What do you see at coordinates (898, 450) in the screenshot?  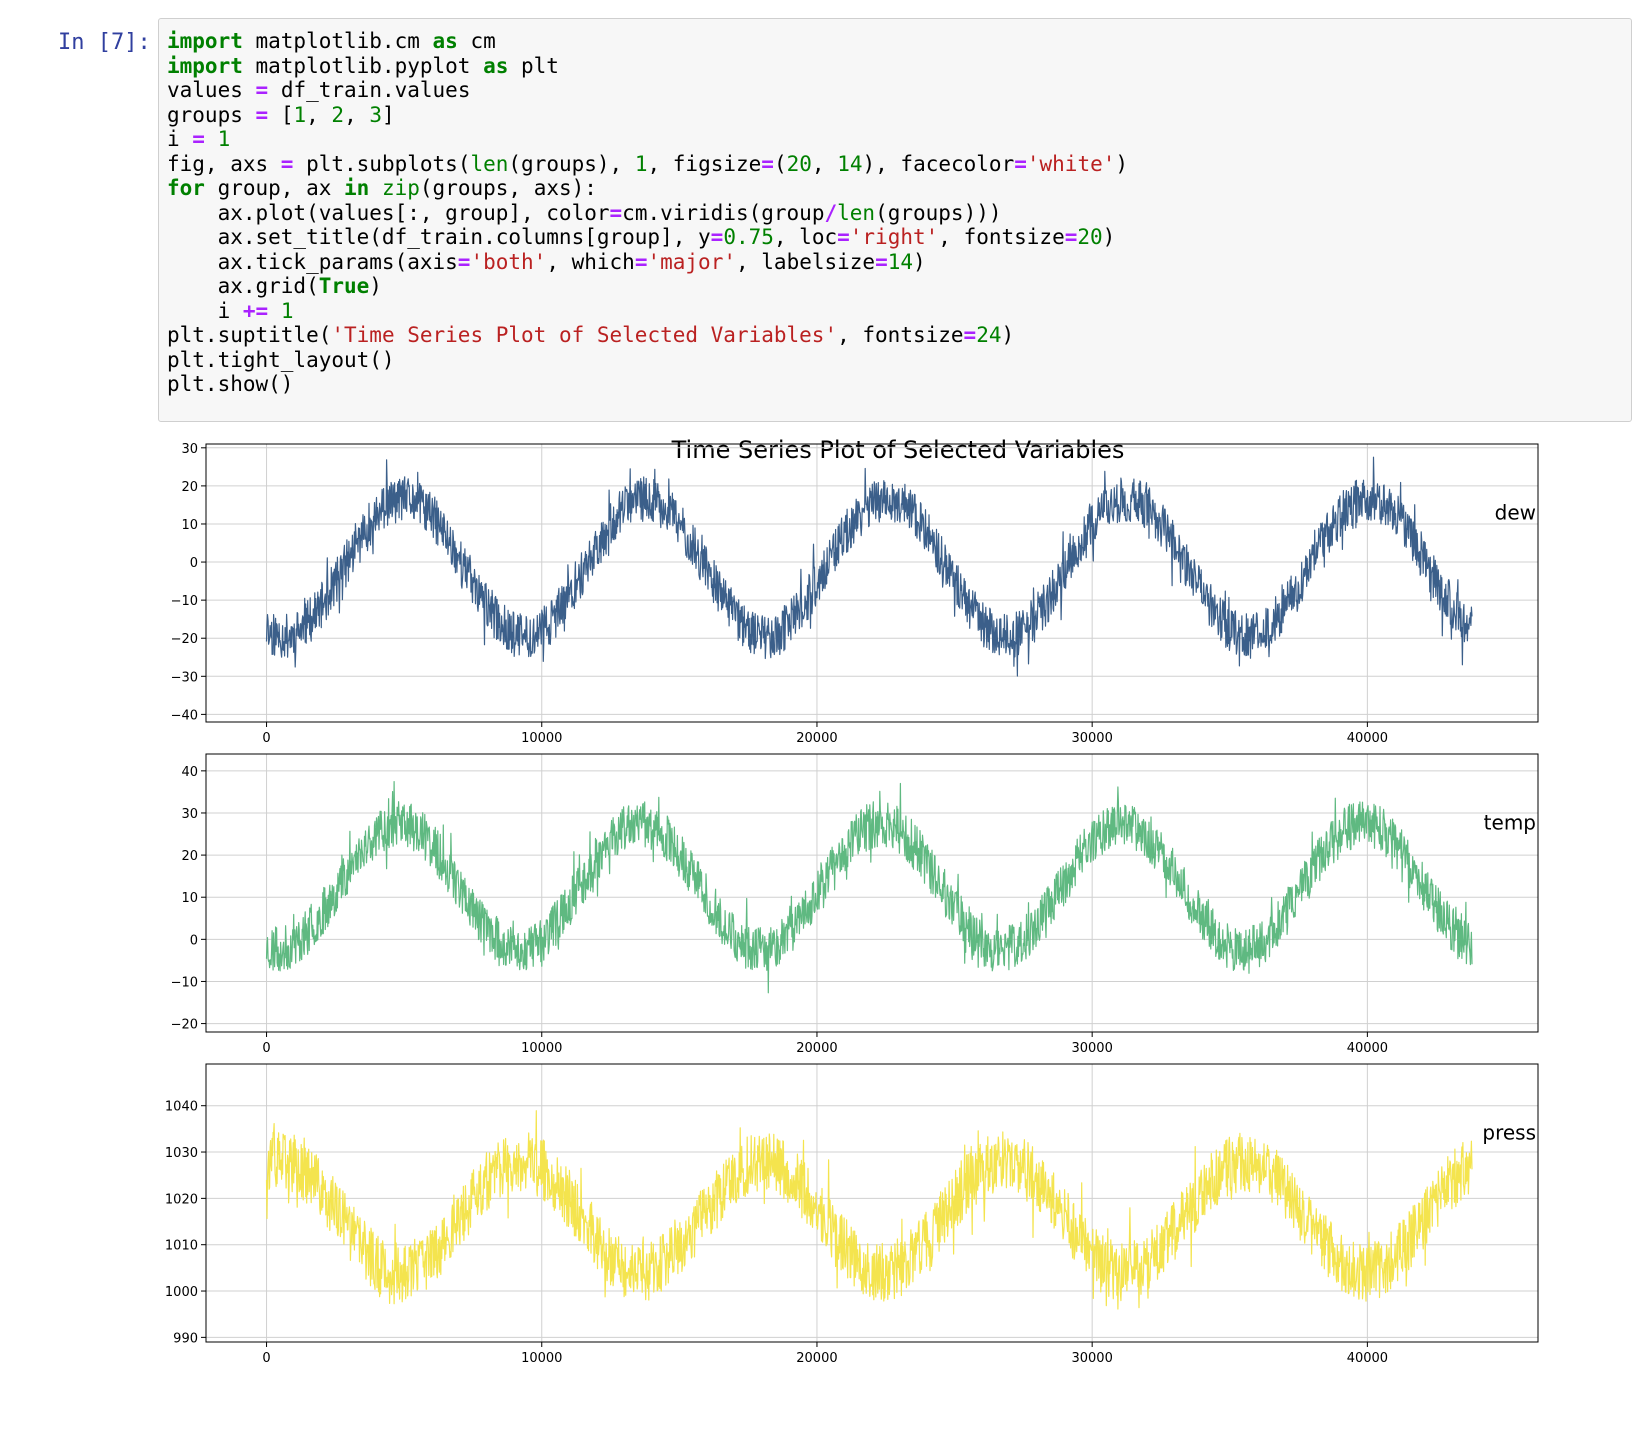 I see `figure-title: Time Series Plot of Selected Variables` at bounding box center [898, 450].